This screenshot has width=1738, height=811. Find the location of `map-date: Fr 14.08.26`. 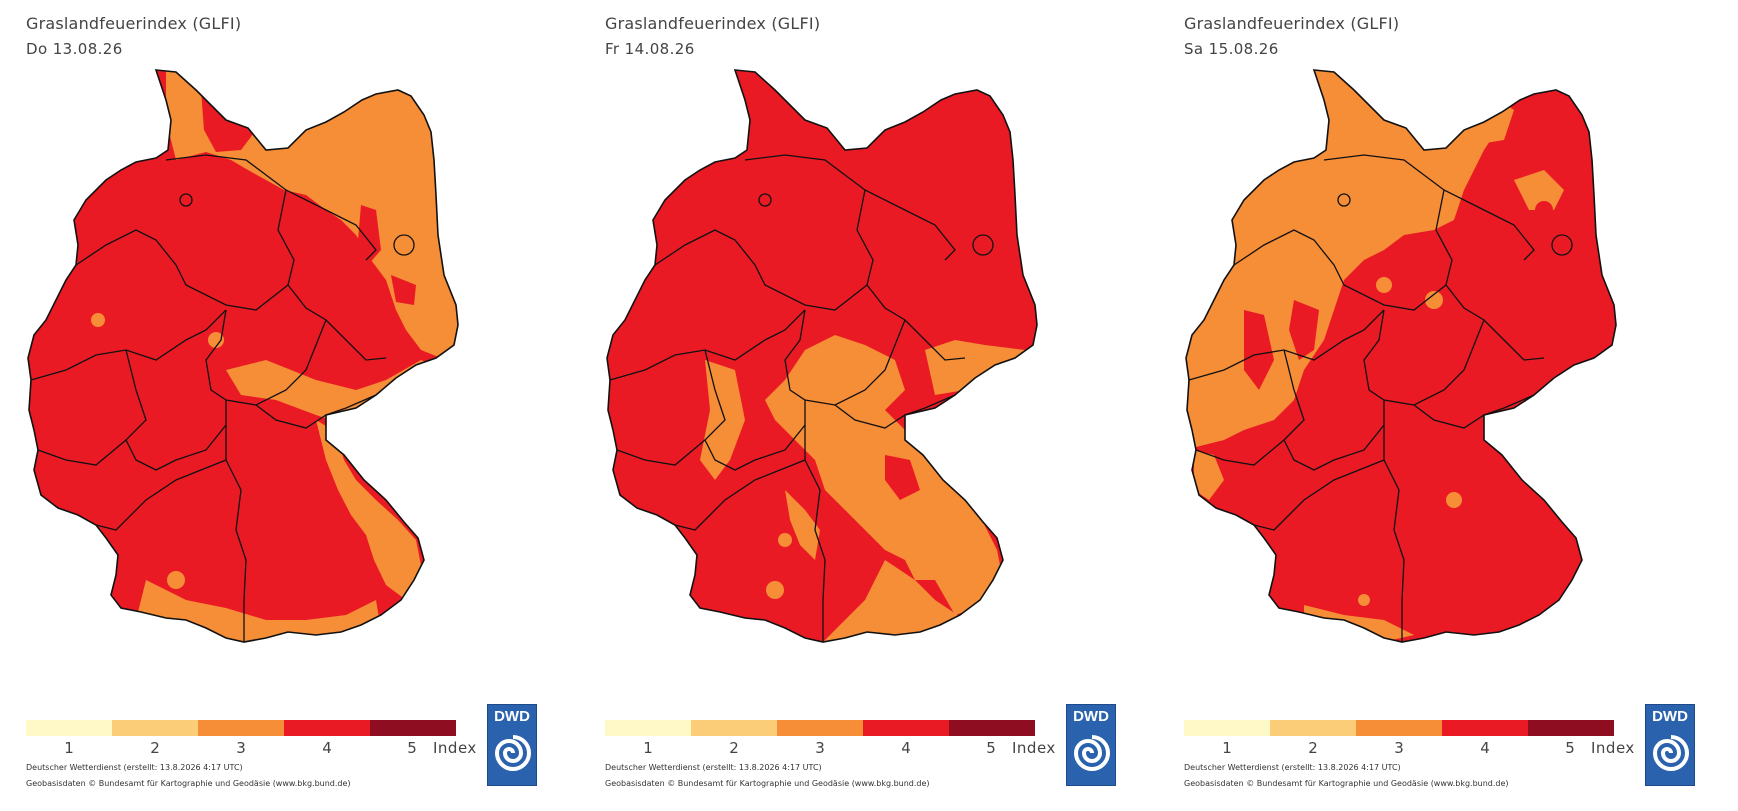

map-date: Fr 14.08.26 is located at coordinates (650, 49).